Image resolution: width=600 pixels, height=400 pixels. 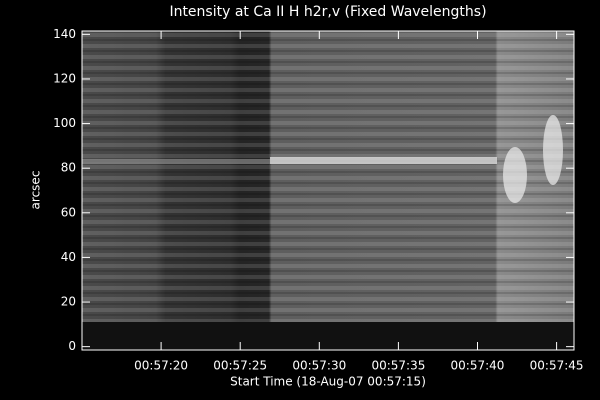 What do you see at coordinates (64, 78) in the screenshot?
I see `y-tick-label: 120` at bounding box center [64, 78].